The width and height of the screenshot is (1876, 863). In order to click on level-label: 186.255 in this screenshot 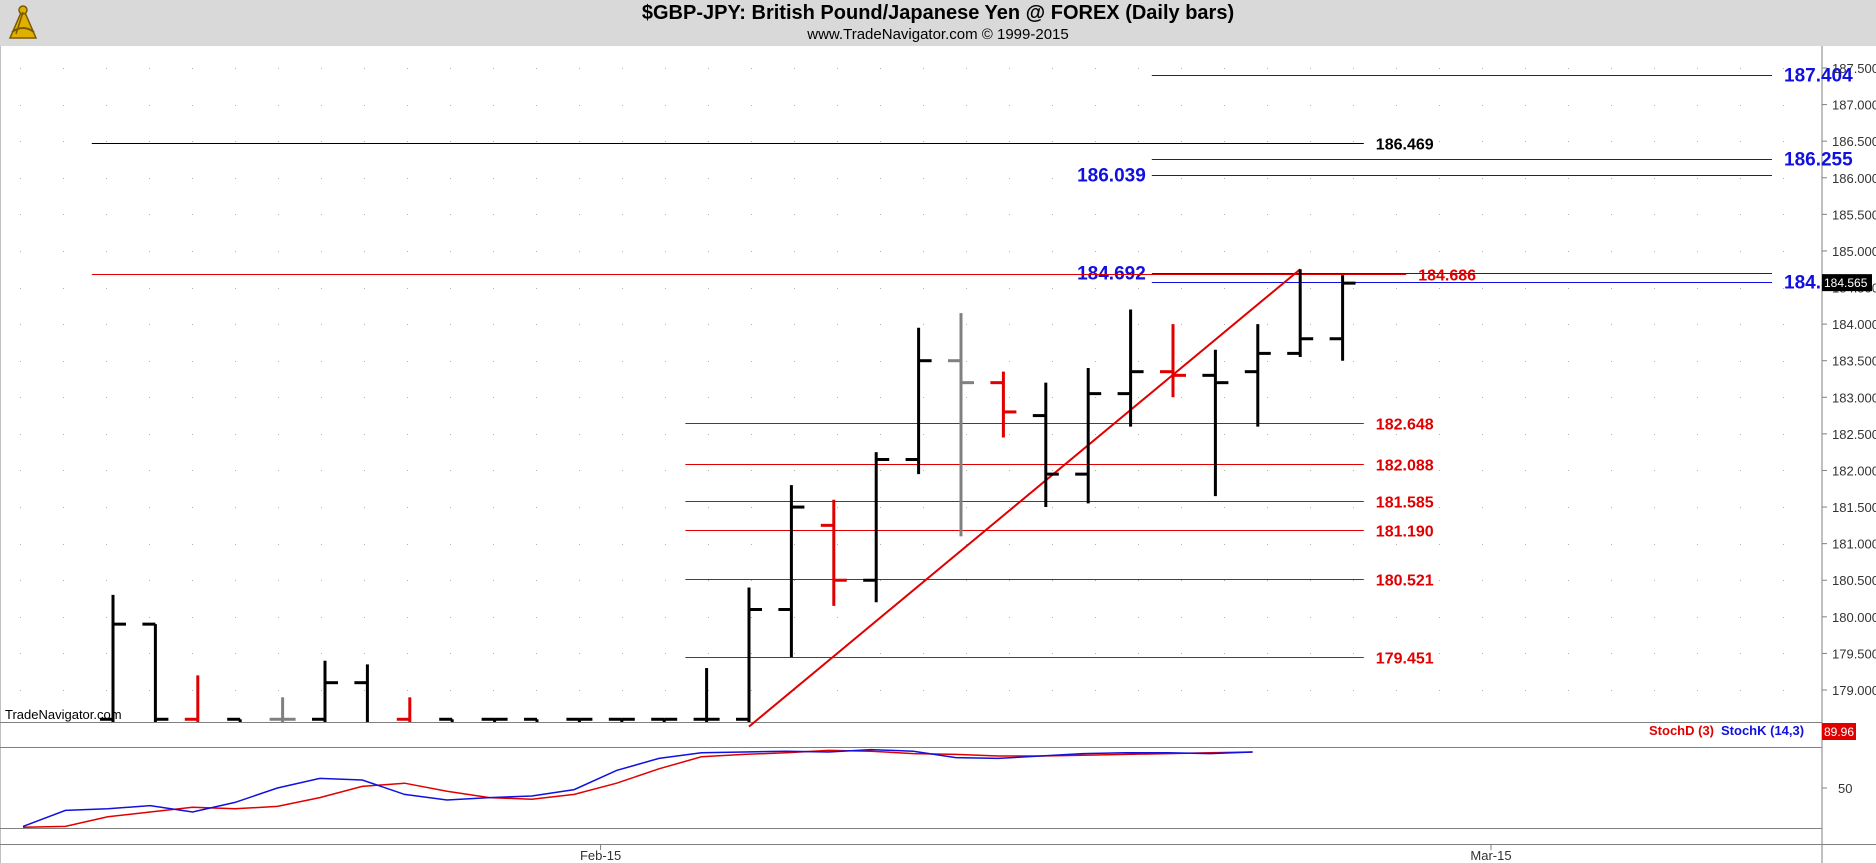, I will do `click(1818, 160)`.